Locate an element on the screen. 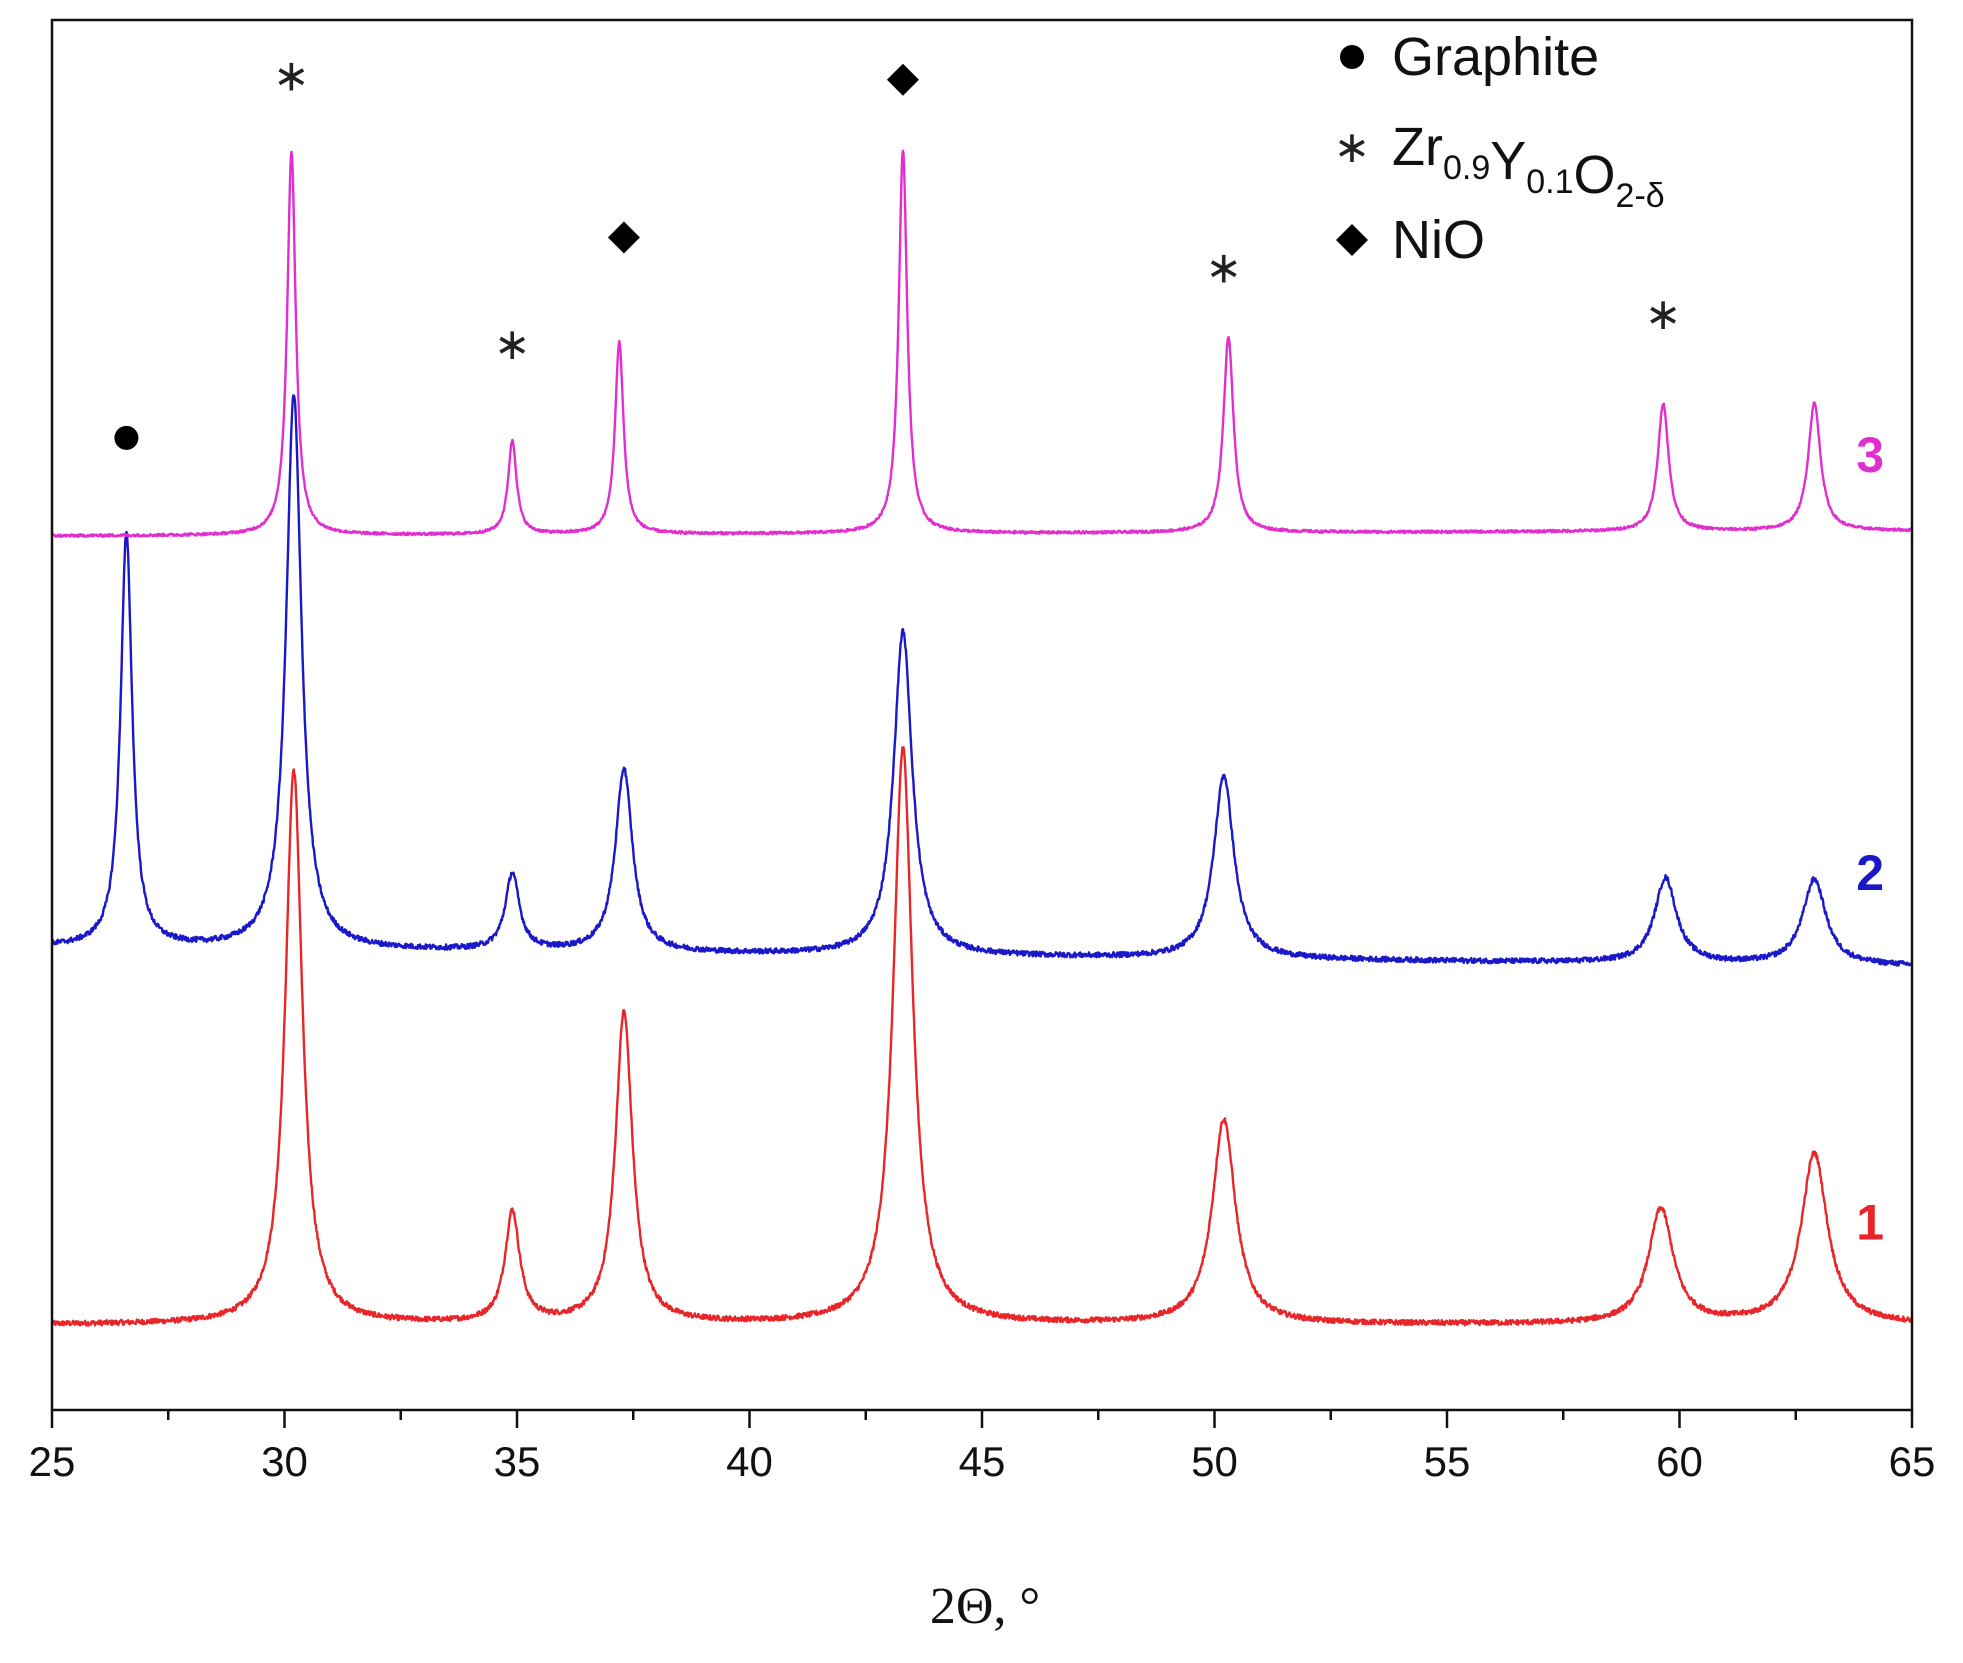 The image size is (1963, 1663). legend-item-label: Zr0.9Y0.1O2-δ is located at coordinates (1528, 166).